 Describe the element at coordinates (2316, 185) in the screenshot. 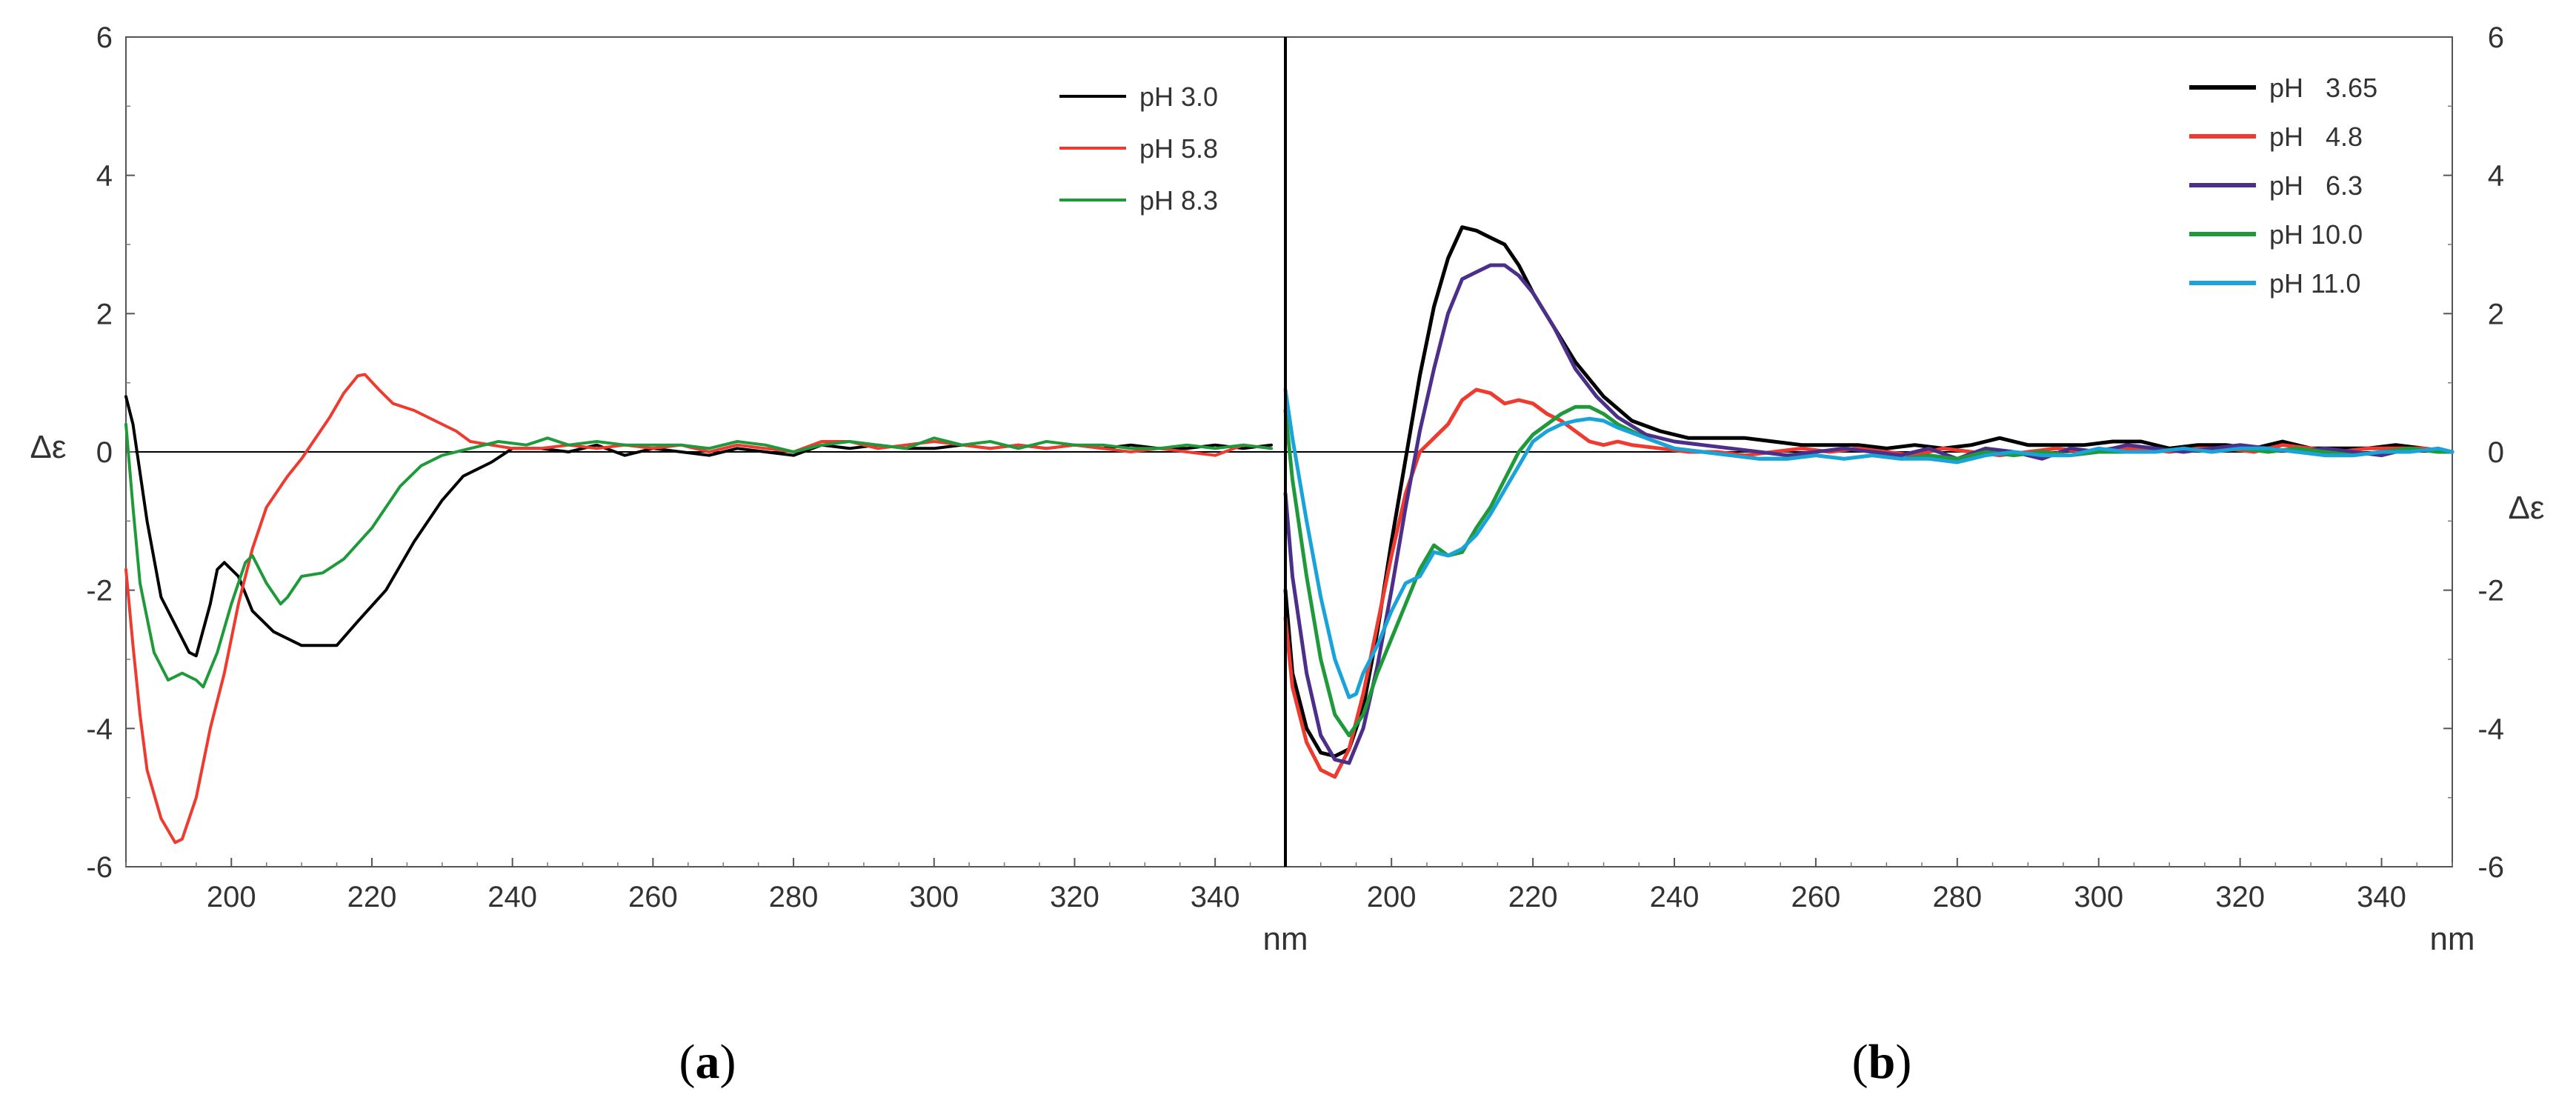

I see `panel-b-legend-label-3: pH 6.3` at that location.